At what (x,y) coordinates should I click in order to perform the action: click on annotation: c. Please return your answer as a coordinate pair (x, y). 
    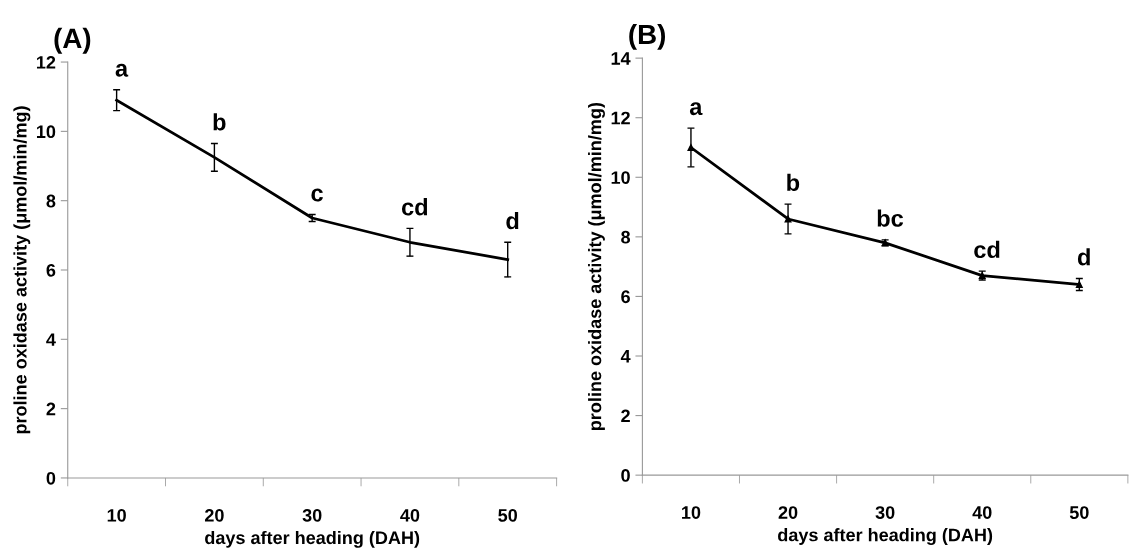
    Looking at the image, I should click on (317, 195).